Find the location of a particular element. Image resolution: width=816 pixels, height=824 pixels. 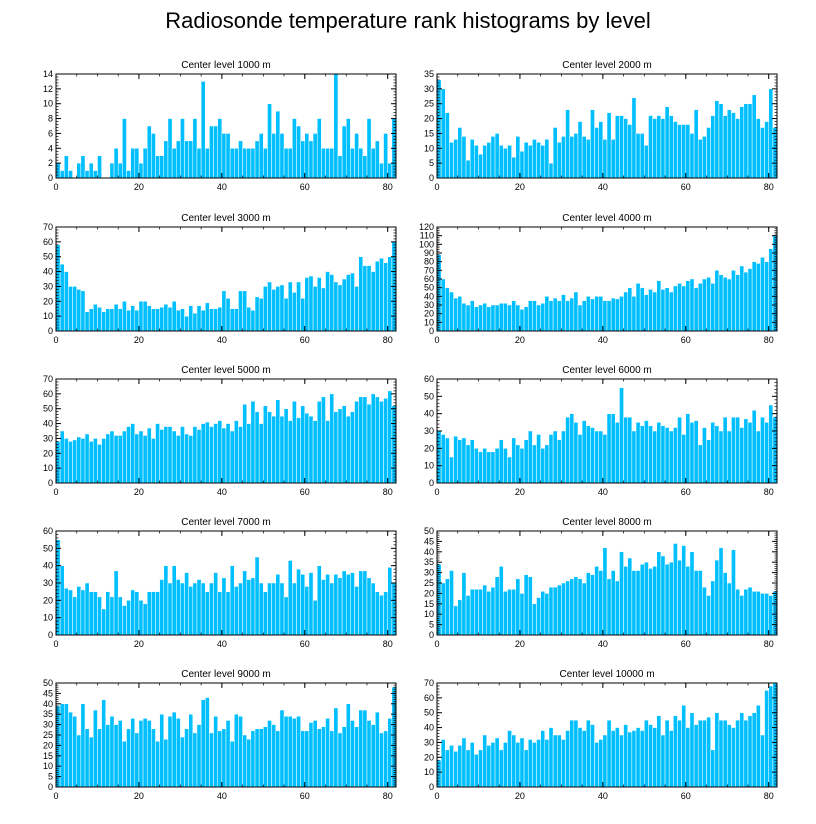

panel-title: Center level 6000 m is located at coordinates (607, 370).